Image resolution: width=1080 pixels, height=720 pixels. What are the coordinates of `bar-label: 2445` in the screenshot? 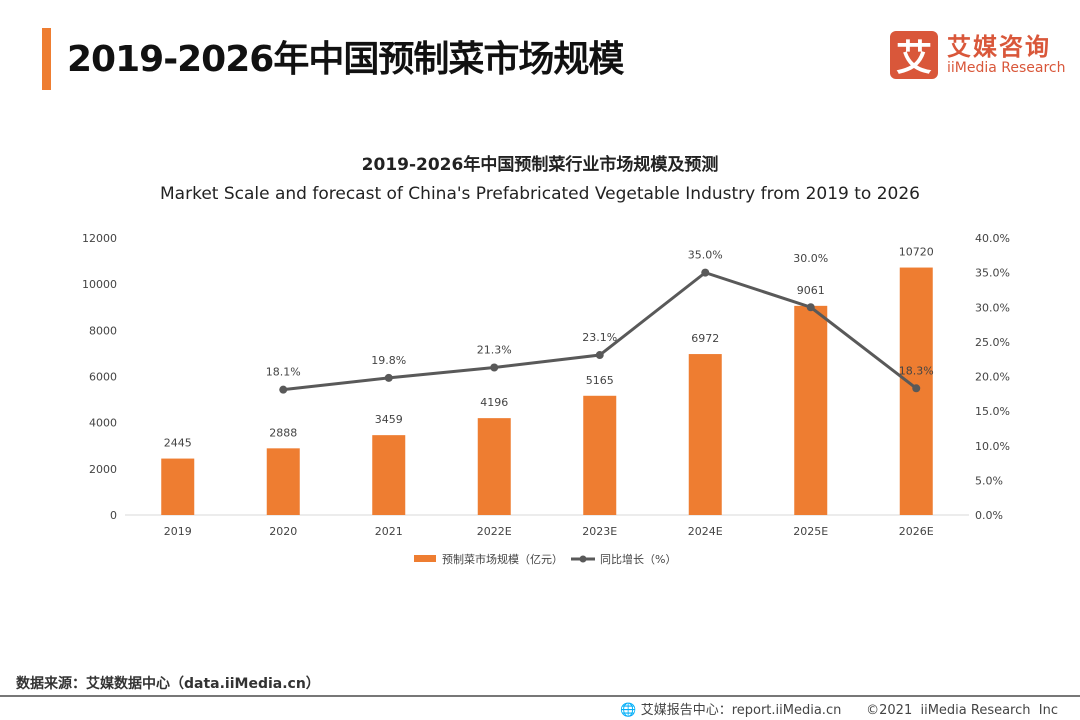 It's located at (178, 443).